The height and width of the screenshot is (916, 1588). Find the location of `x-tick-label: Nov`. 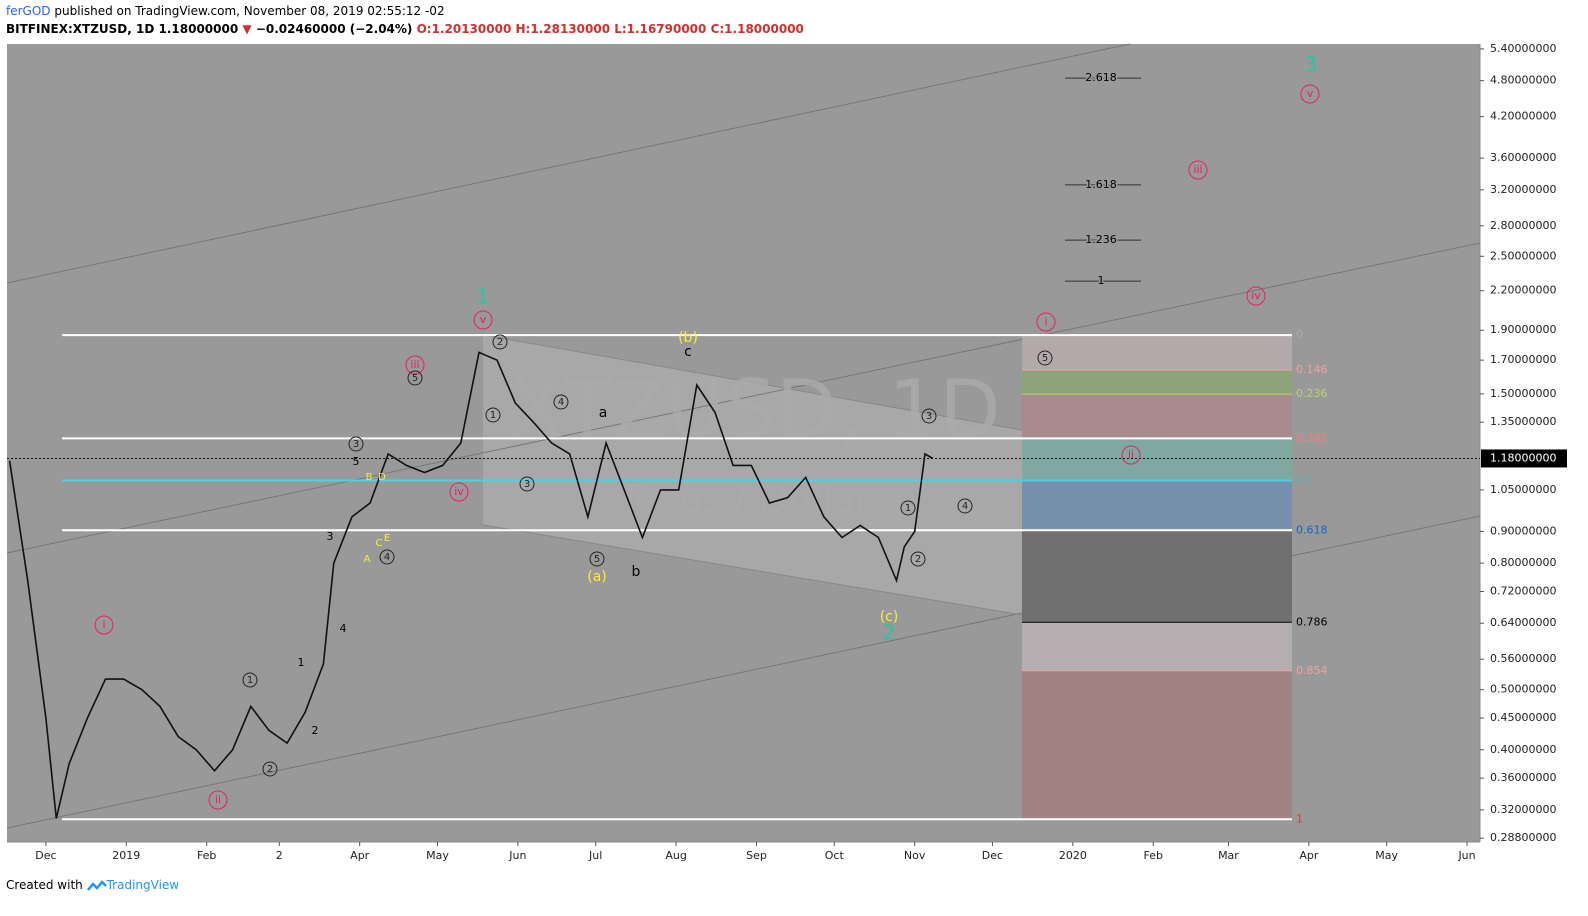

x-tick-label: Nov is located at coordinates (915, 855).